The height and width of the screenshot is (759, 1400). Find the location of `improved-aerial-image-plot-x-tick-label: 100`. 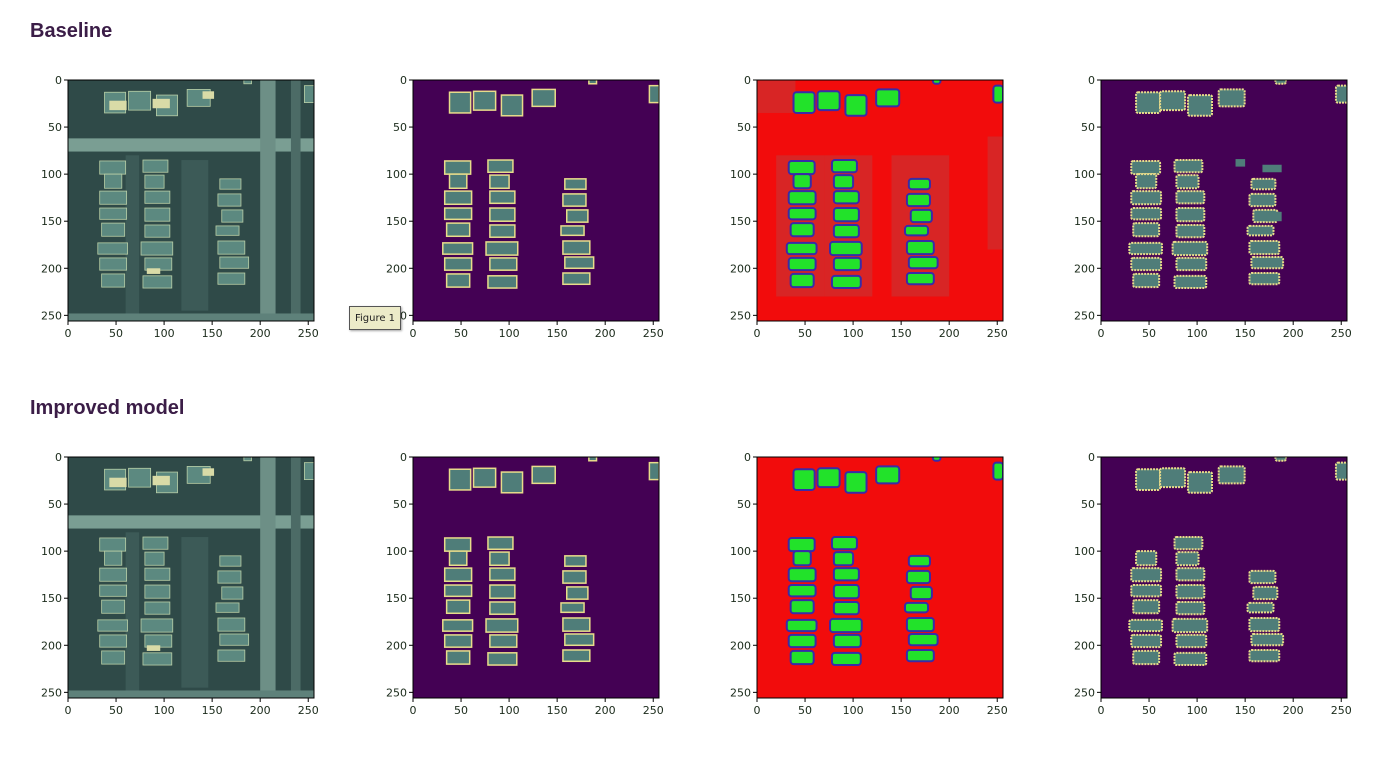

improved-aerial-image-plot-x-tick-label: 100 is located at coordinates (164, 710).